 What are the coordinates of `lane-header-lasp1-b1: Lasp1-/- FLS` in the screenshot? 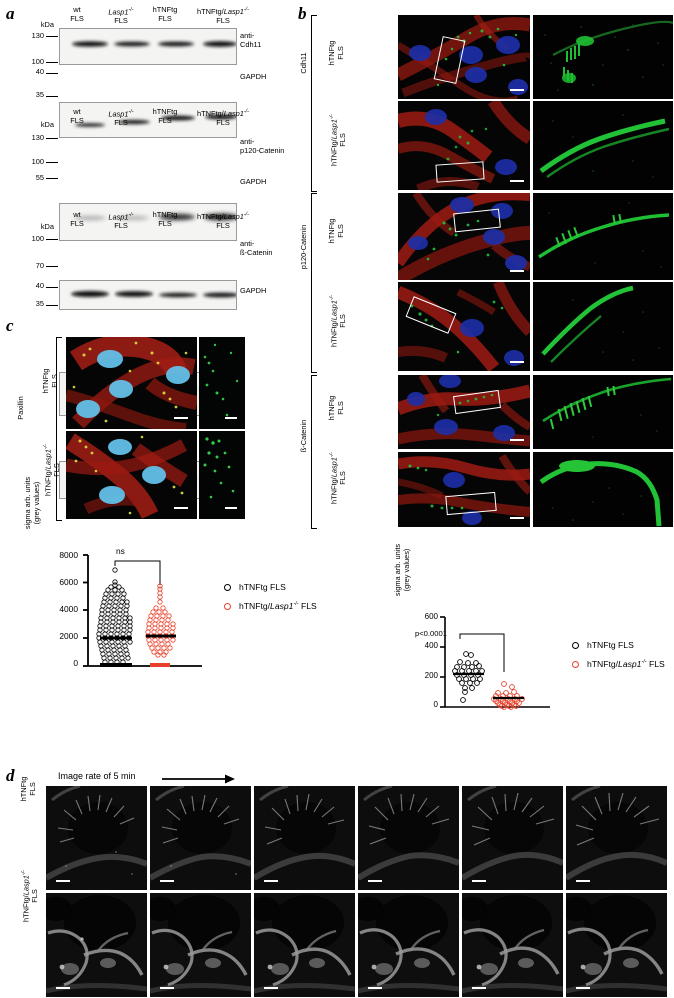 It's located at (121, 16).